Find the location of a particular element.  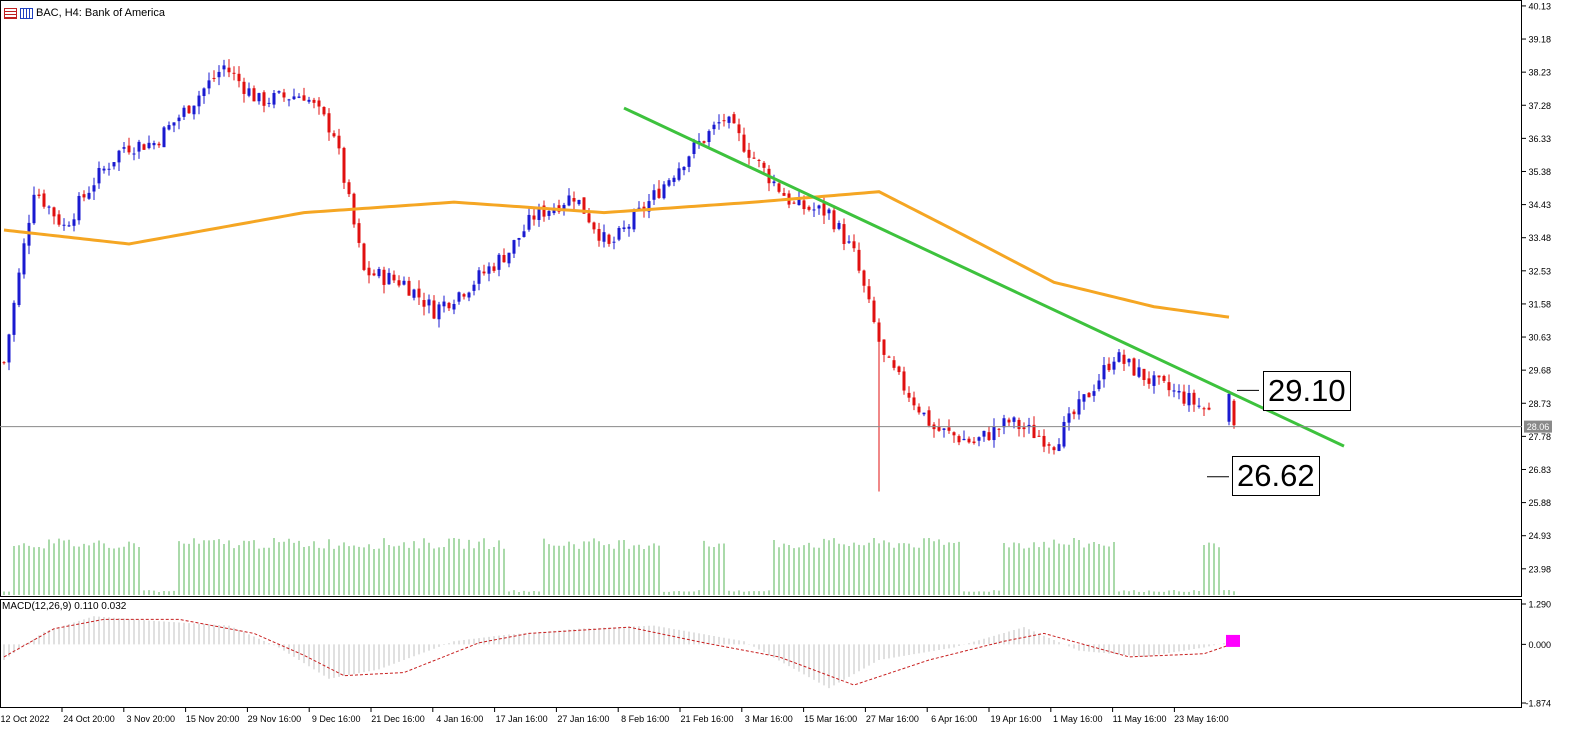

macd-signal-line is located at coordinates (619, 652).